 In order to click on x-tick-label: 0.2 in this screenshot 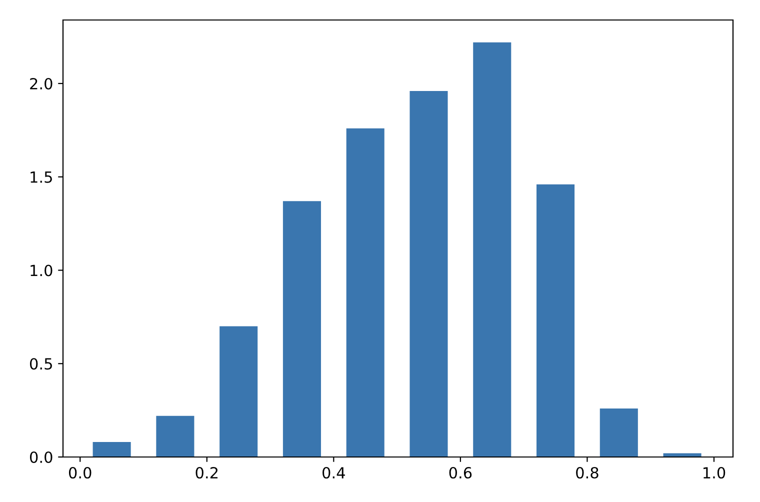, I will do `click(207, 472)`.